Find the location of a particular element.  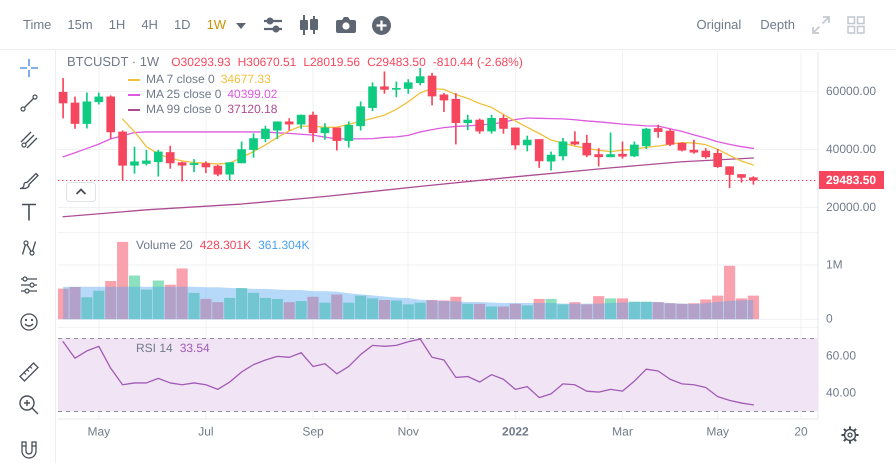

text: 1D is located at coordinates (182, 25).